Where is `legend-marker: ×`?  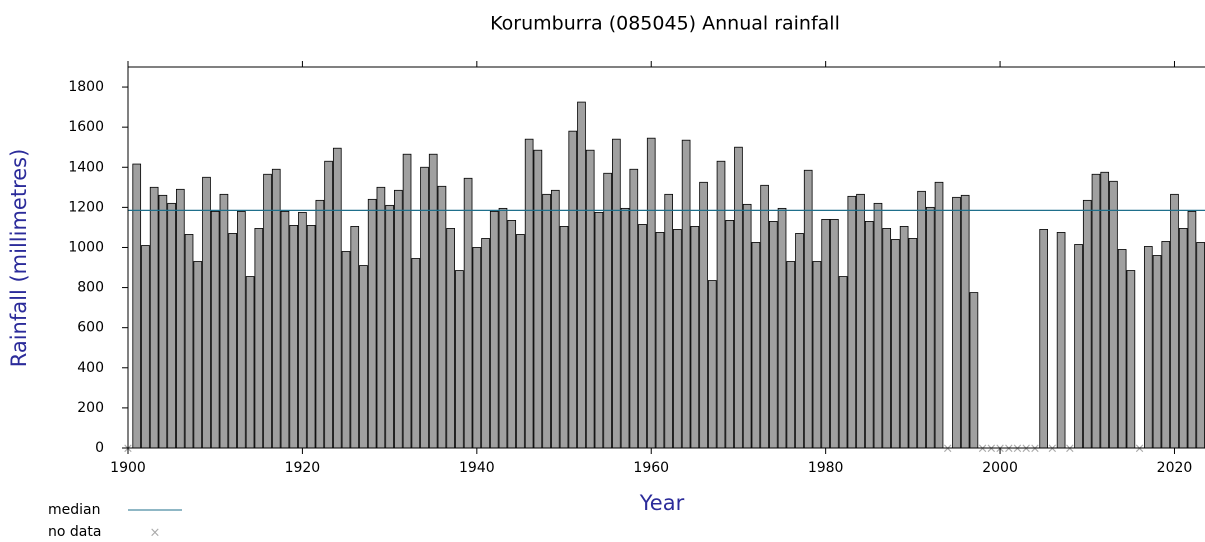 legend-marker: × is located at coordinates (155, 533).